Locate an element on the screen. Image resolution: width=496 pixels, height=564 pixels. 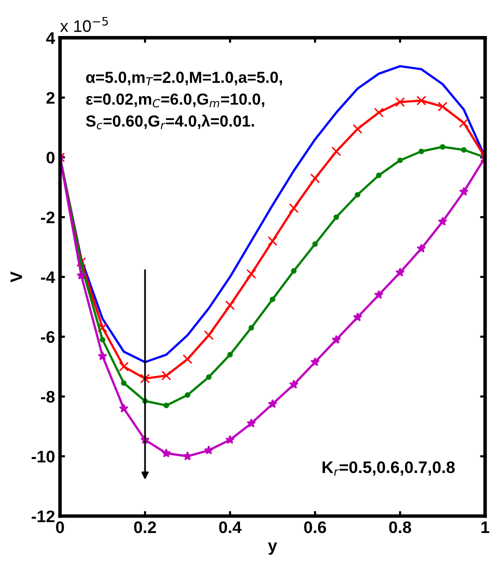
annotation: K$_{r}$=0.5,0.6,0.7,0.8 is located at coordinates (388, 468).